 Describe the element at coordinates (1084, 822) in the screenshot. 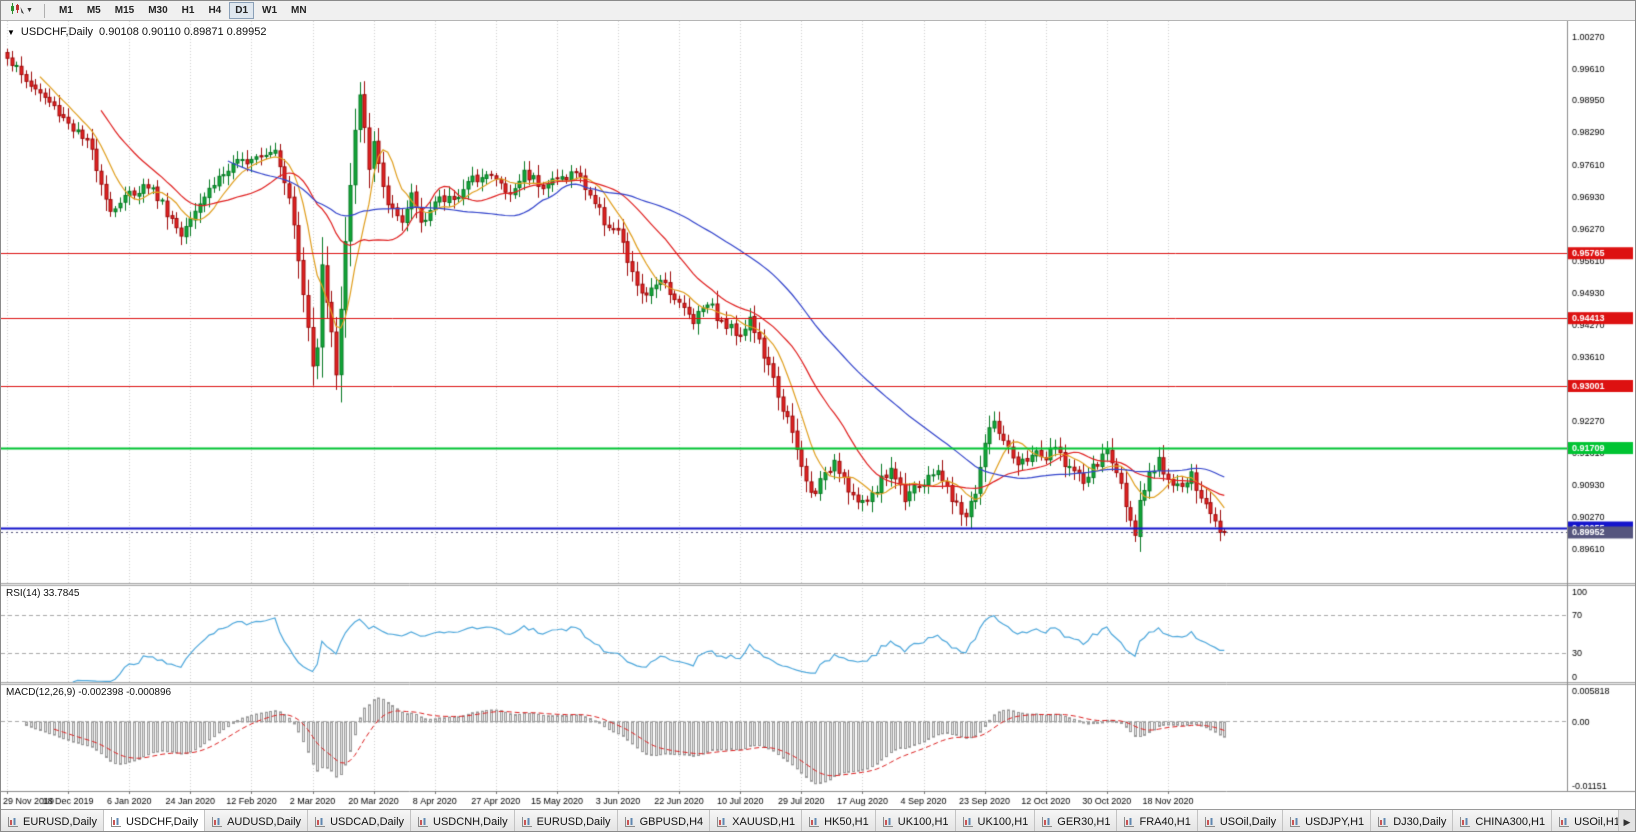

I see `chart-tab-label: GER30,H1` at that location.